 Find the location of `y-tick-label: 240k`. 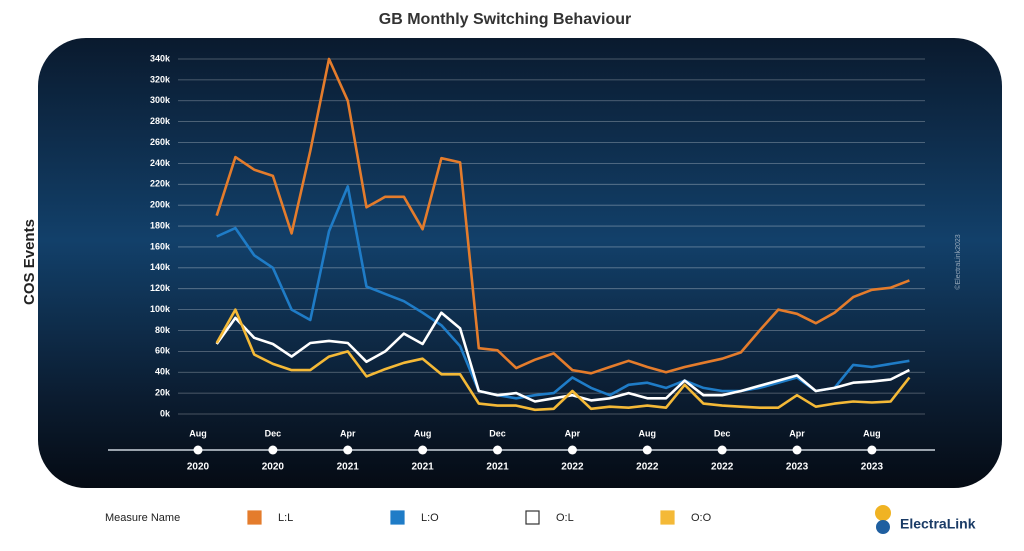

y-tick-label: 240k is located at coordinates (160, 163).